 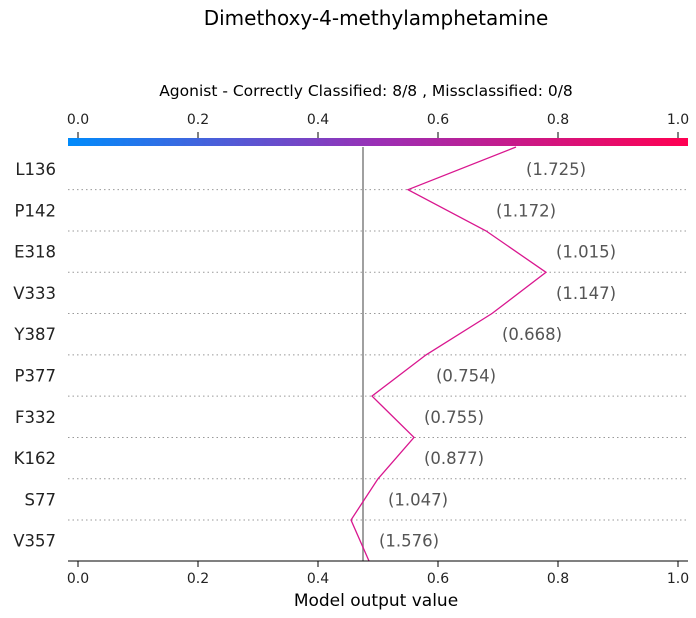 What do you see at coordinates (35, 376) in the screenshot?
I see `feature-label: P377` at bounding box center [35, 376].